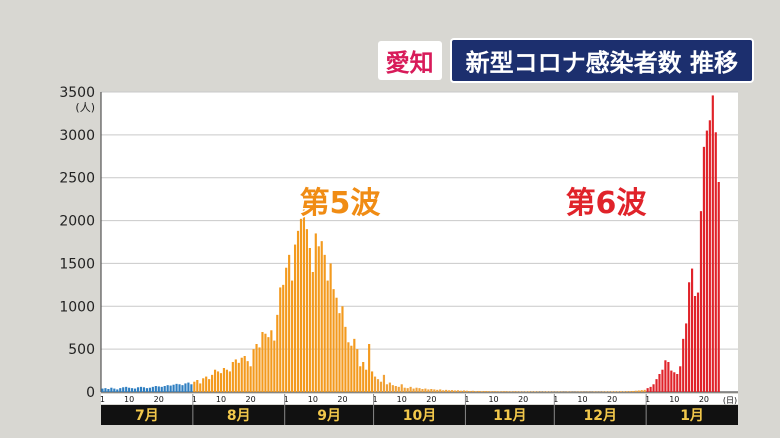 The height and width of the screenshot is (438, 780). What do you see at coordinates (601, 60) in the screenshot?
I see `chart-main-title: 新型コロナ感染者数 推移` at bounding box center [601, 60].